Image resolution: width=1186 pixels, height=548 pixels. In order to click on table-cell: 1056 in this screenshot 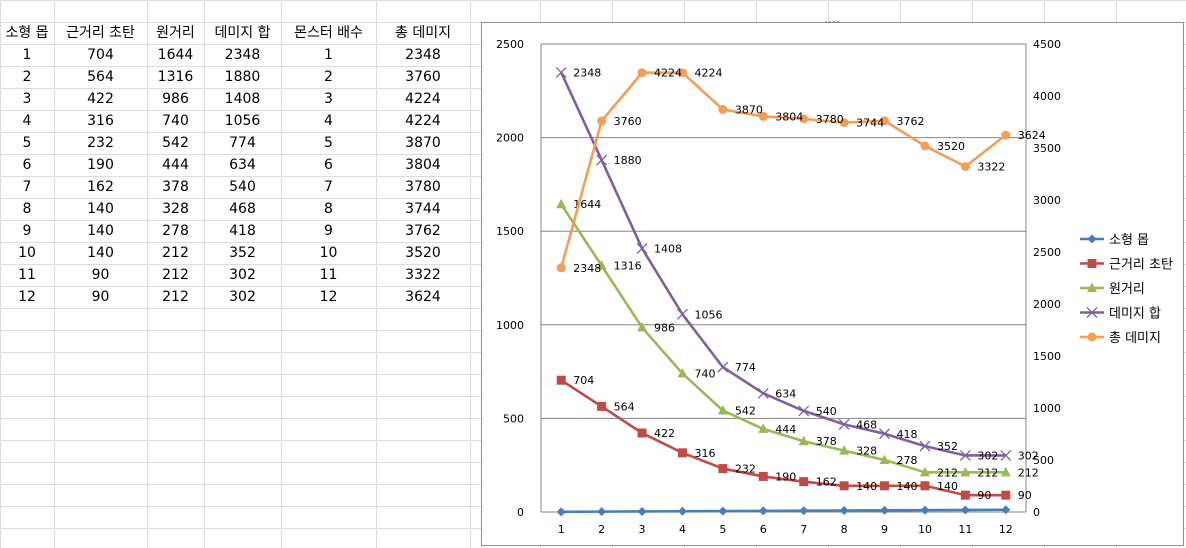, I will do `click(242, 121)`.